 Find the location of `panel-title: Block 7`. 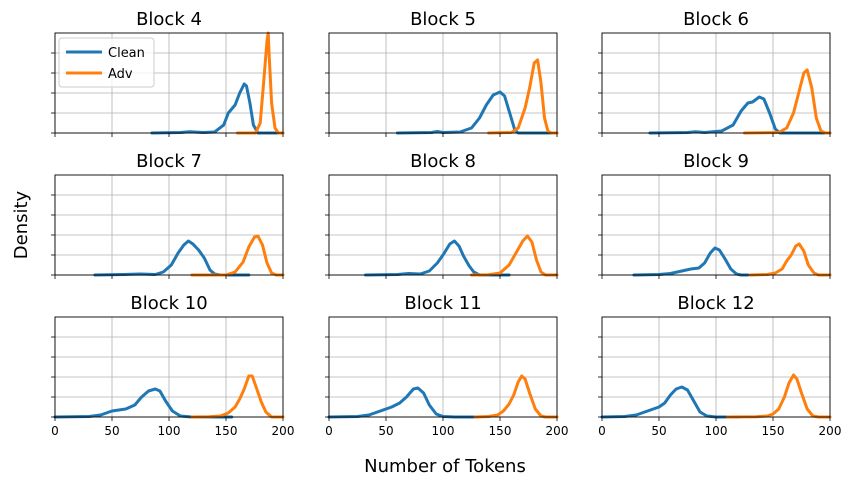

panel-title: Block 7 is located at coordinates (169, 161).